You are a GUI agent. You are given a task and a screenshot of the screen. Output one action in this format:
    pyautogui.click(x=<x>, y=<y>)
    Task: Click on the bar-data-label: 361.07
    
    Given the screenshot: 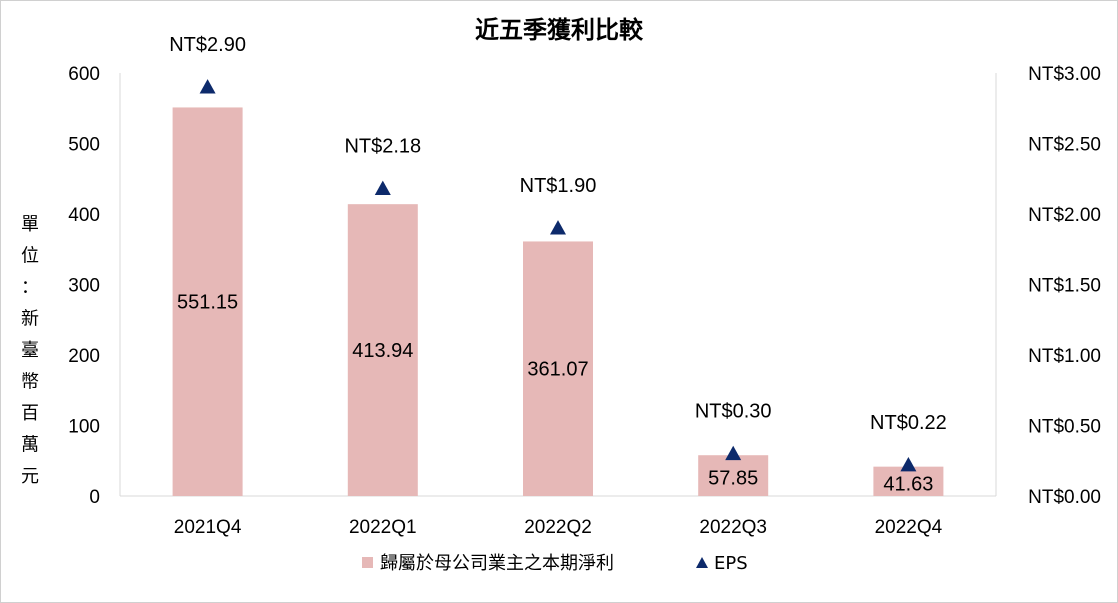 What is the action you would take?
    pyautogui.click(x=557, y=370)
    